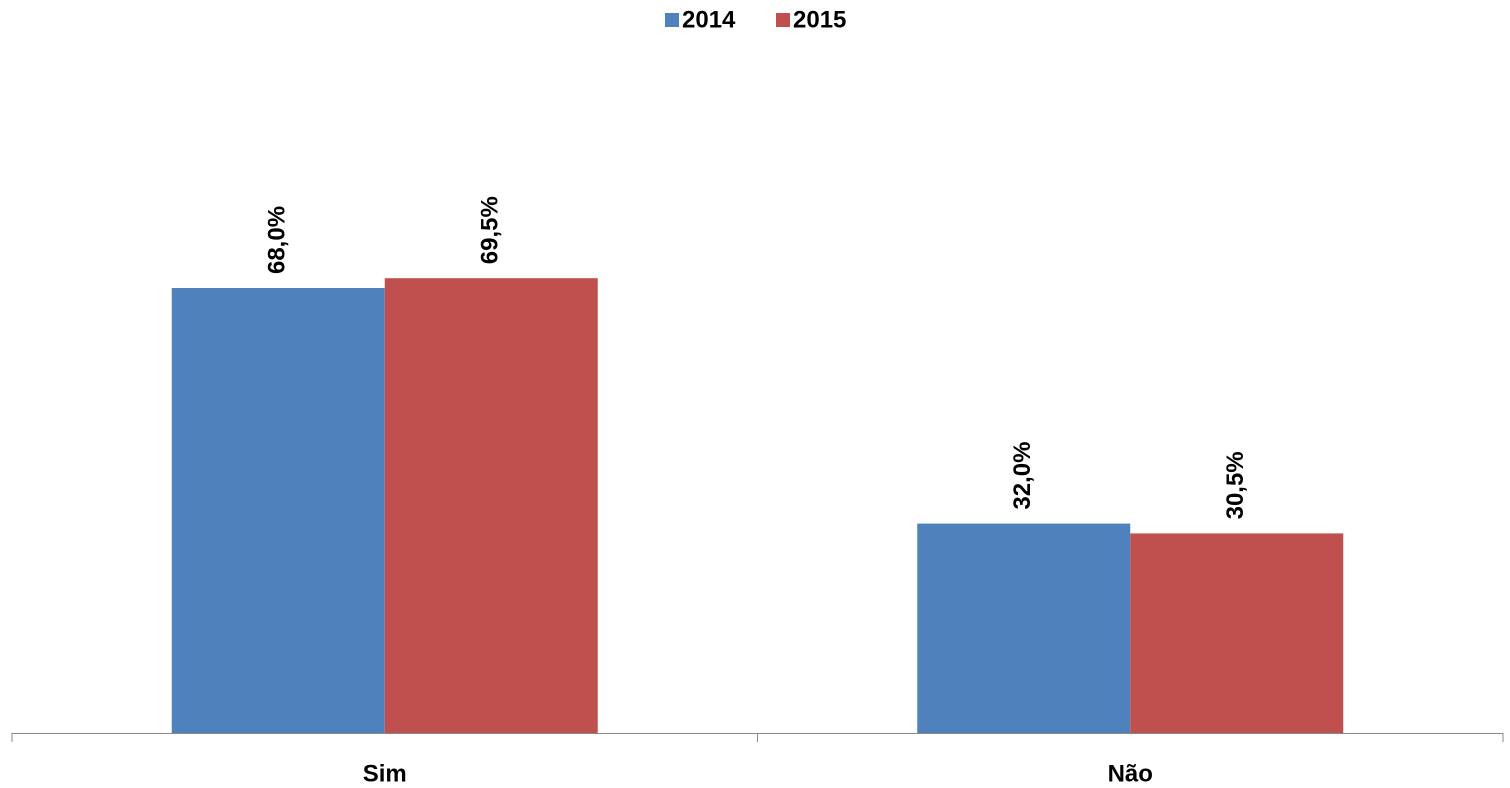 The image size is (1510, 788). Describe the element at coordinates (1235, 485) in the screenshot. I see `value-label: 30,5%` at that location.